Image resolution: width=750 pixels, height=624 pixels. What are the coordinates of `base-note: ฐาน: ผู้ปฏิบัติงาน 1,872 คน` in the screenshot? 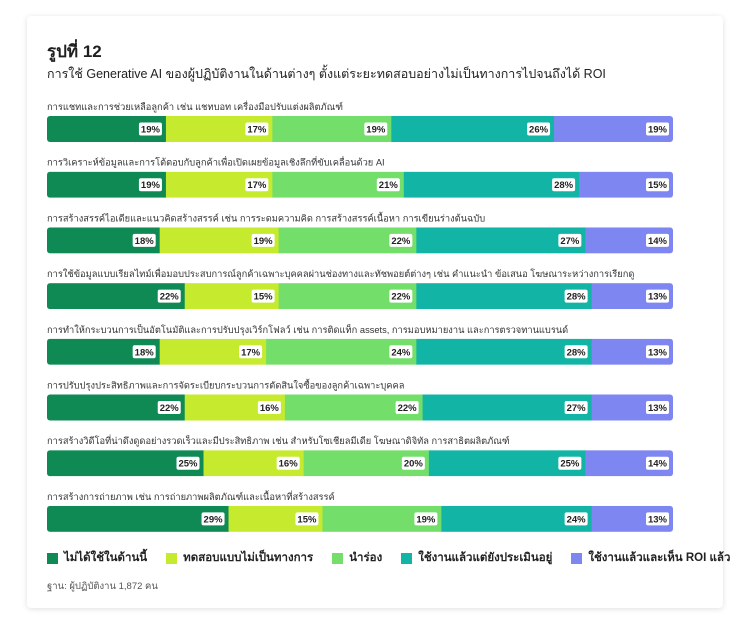 It's located at (102, 586).